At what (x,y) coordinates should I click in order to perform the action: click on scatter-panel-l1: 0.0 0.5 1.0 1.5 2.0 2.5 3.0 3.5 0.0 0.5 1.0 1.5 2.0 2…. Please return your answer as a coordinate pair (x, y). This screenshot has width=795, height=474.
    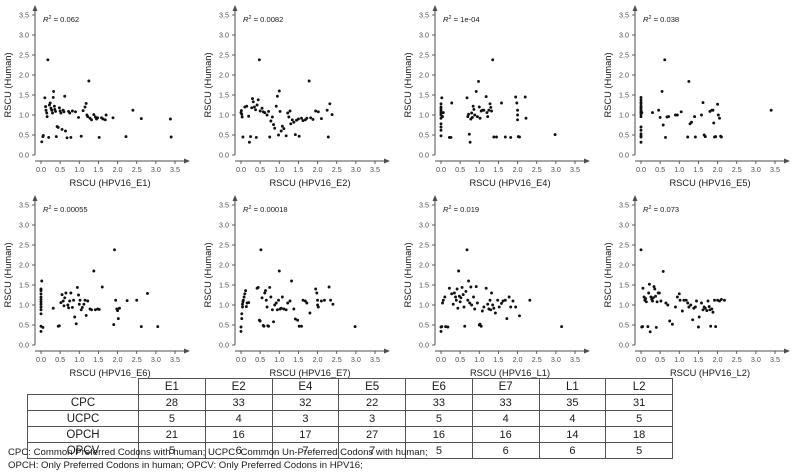
    Looking at the image, I should click on (500, 285).